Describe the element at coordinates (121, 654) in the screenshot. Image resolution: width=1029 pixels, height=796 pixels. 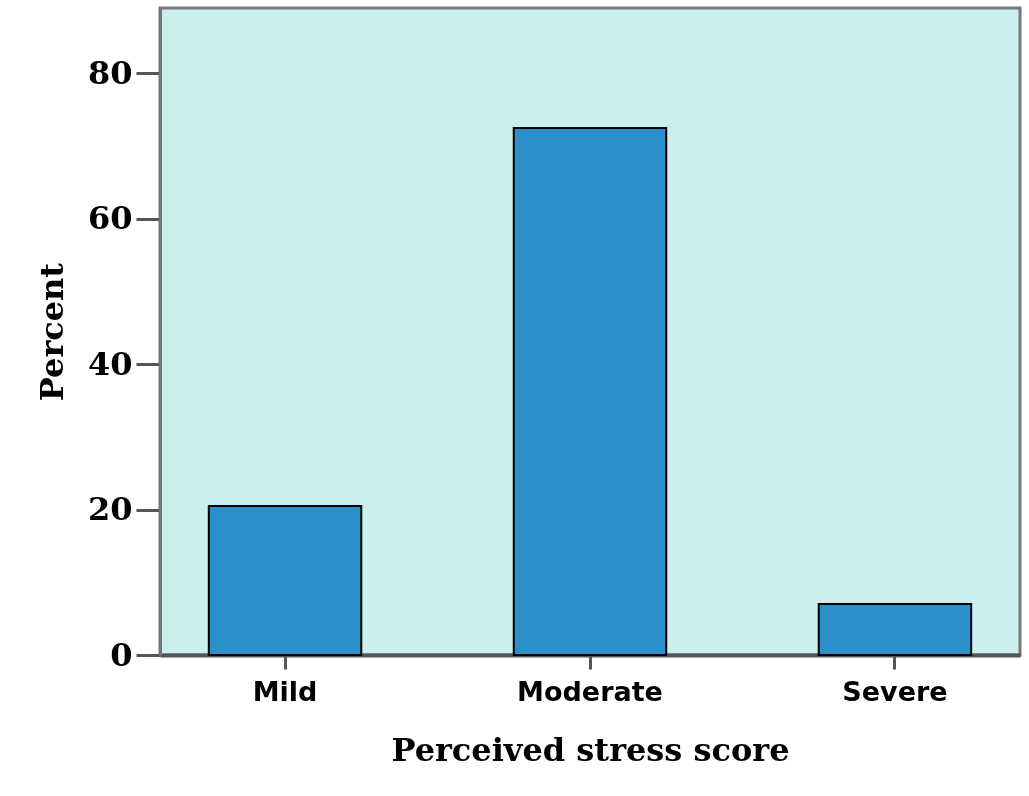
I see `y-tick-label: 0` at that location.